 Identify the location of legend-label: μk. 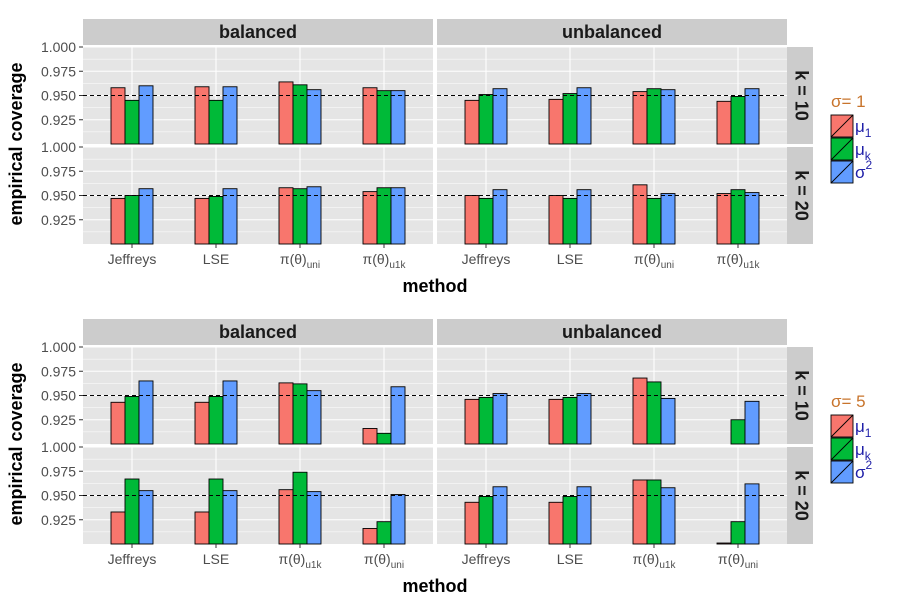
(863, 151).